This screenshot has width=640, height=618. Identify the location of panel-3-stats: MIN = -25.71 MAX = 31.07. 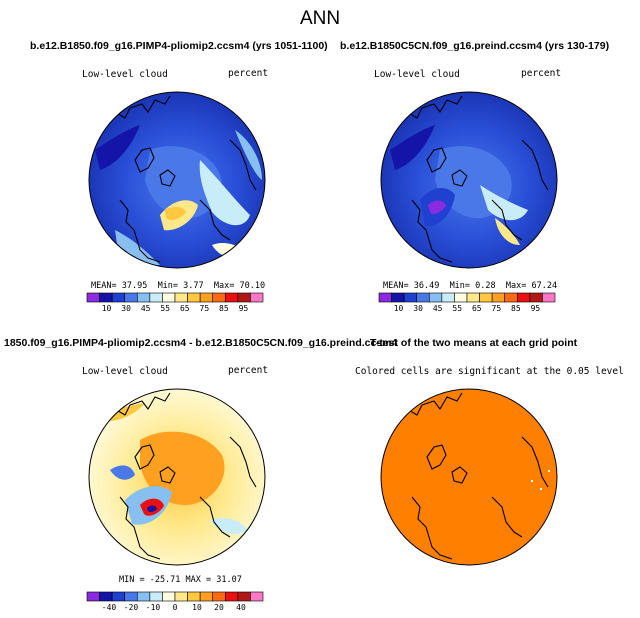
(180, 580).